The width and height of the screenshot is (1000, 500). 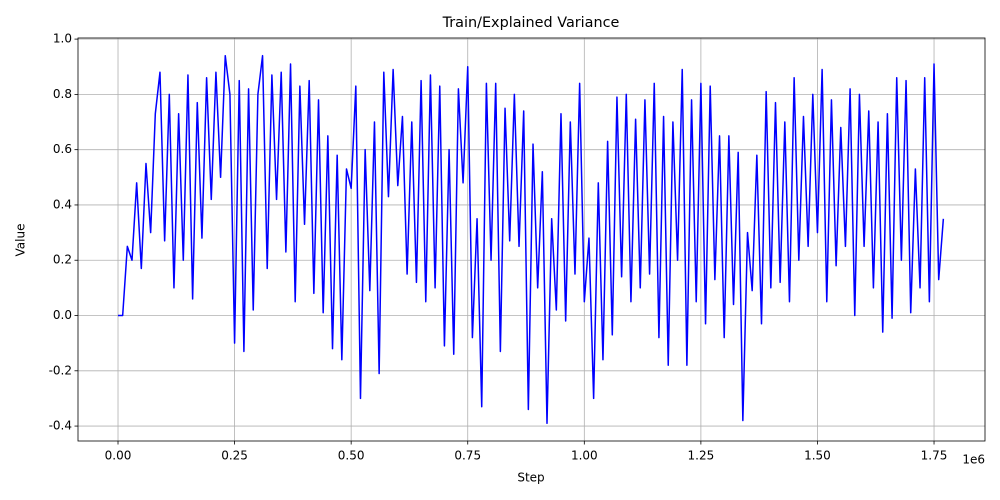 I want to click on y-tick-label: 1.0, so click(x=62, y=39).